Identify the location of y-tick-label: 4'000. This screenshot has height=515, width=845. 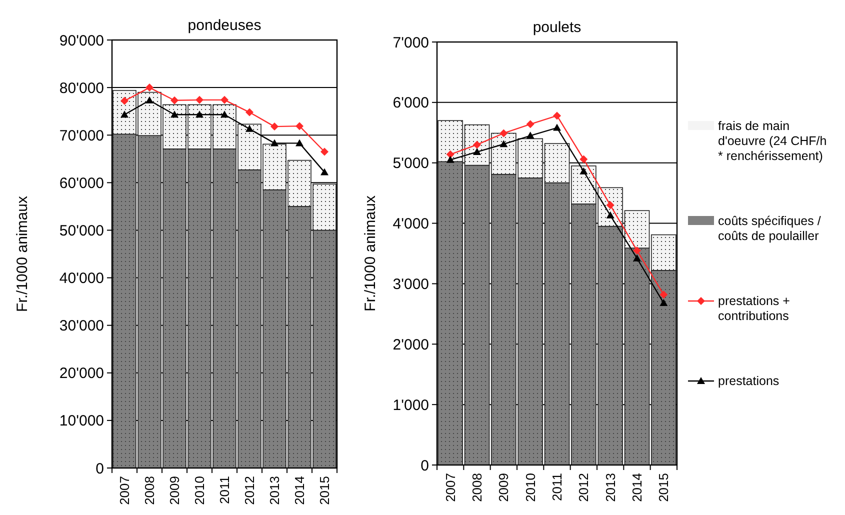
(410, 224).